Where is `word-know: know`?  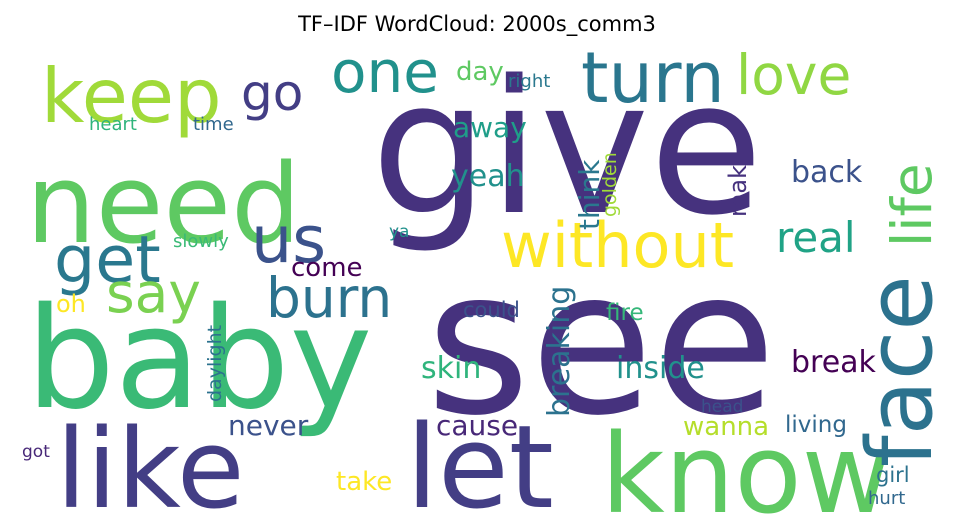 word-know: know is located at coordinates (746, 463).